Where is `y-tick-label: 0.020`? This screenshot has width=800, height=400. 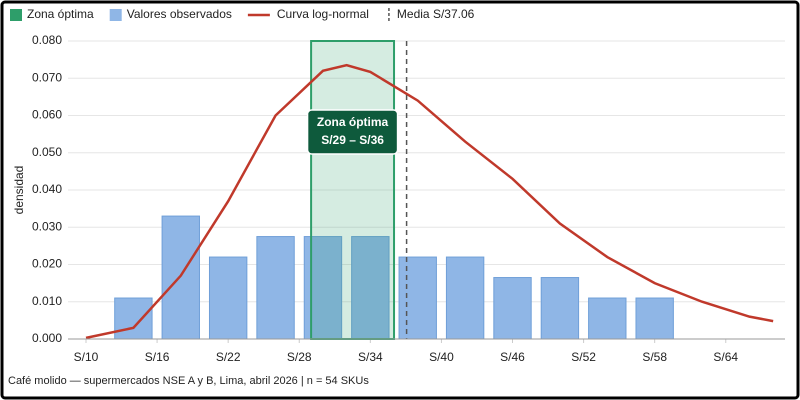
y-tick-label: 0.020 is located at coordinates (47, 264).